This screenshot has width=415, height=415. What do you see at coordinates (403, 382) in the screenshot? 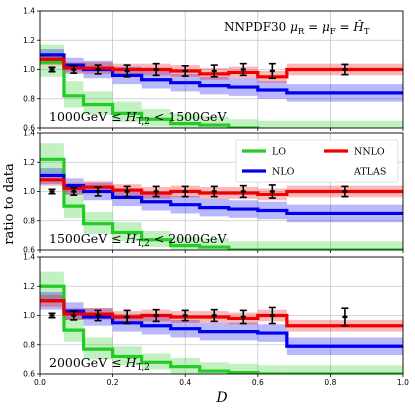
I see `x-tick-label: 1.0` at bounding box center [403, 382].